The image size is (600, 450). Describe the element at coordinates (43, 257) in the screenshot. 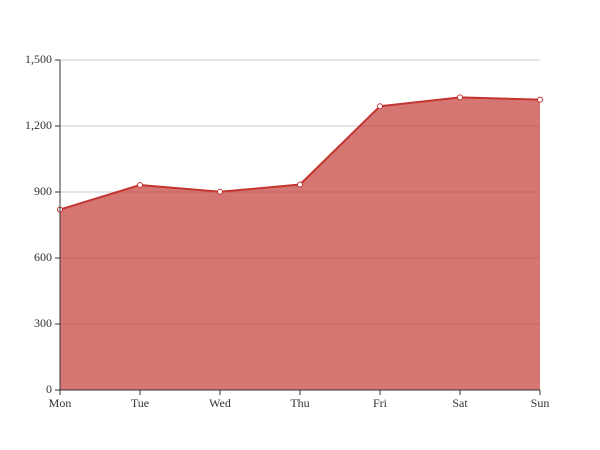

I see `y-tick-label: 600` at that location.